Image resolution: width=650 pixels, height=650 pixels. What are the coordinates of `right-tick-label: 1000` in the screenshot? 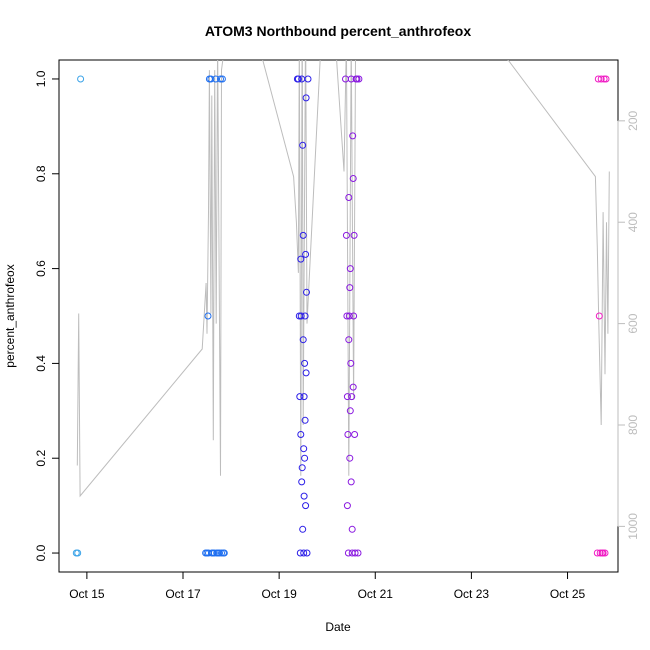 It's located at (633, 526).